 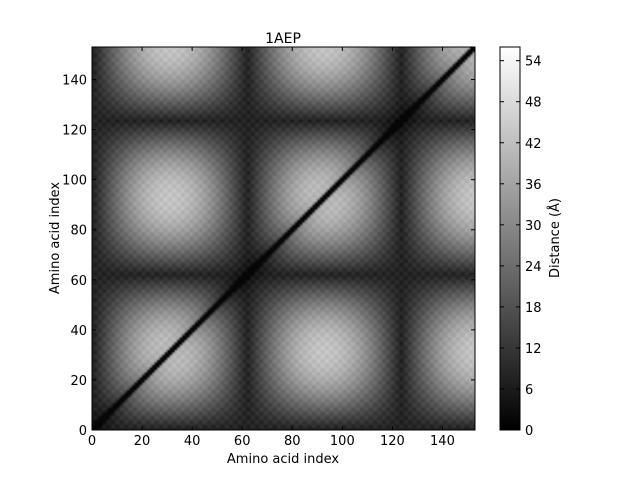 I want to click on x-tick-label: 20, so click(x=142, y=441).